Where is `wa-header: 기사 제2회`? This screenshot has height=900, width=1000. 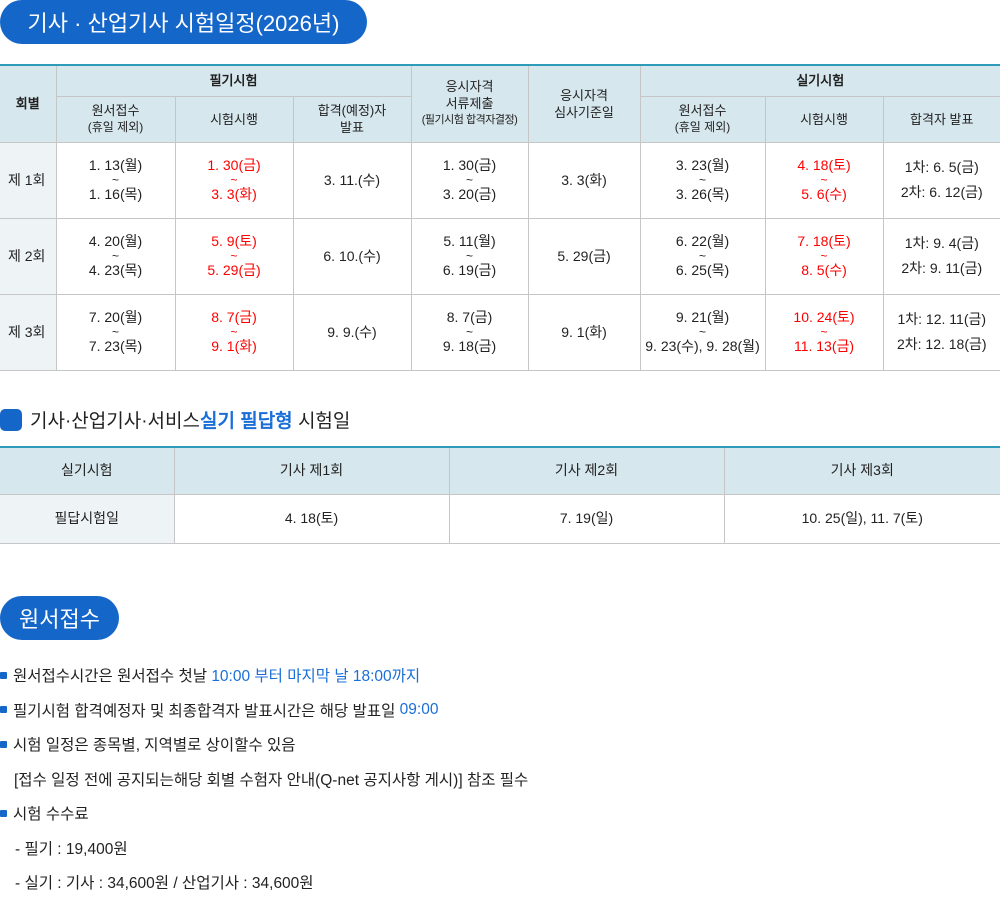 wa-header: 기사 제2회 is located at coordinates (586, 470).